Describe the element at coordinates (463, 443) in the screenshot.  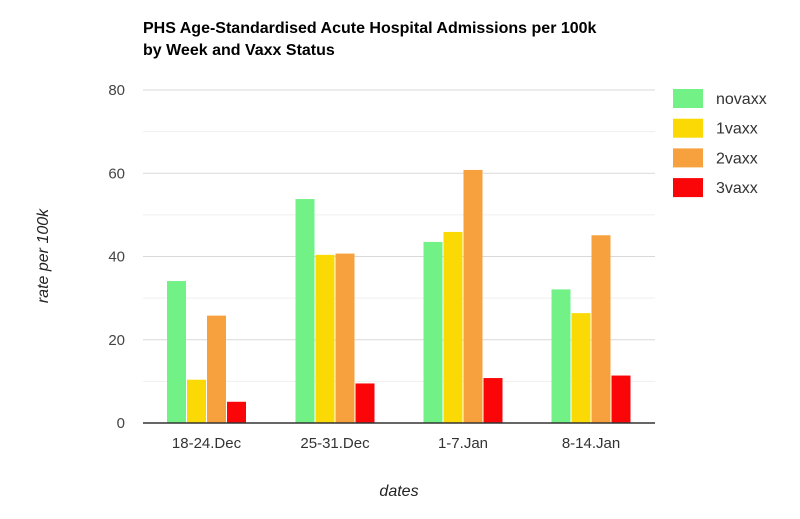
I see `x-tick-label: 1-7.Jan` at that location.